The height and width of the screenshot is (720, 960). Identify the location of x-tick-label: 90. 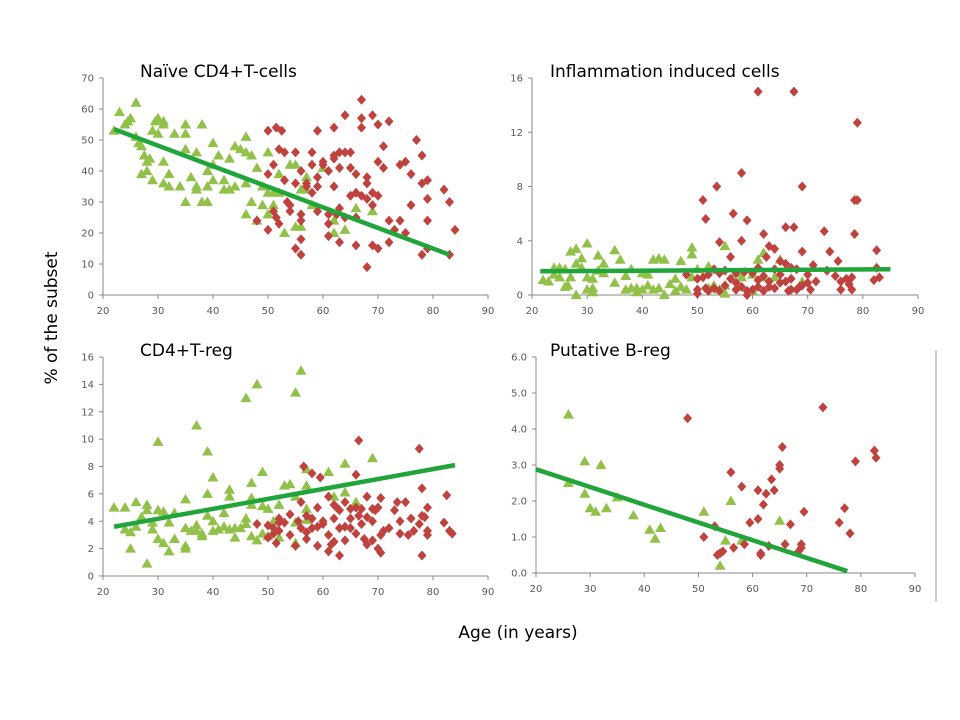
(915, 589).